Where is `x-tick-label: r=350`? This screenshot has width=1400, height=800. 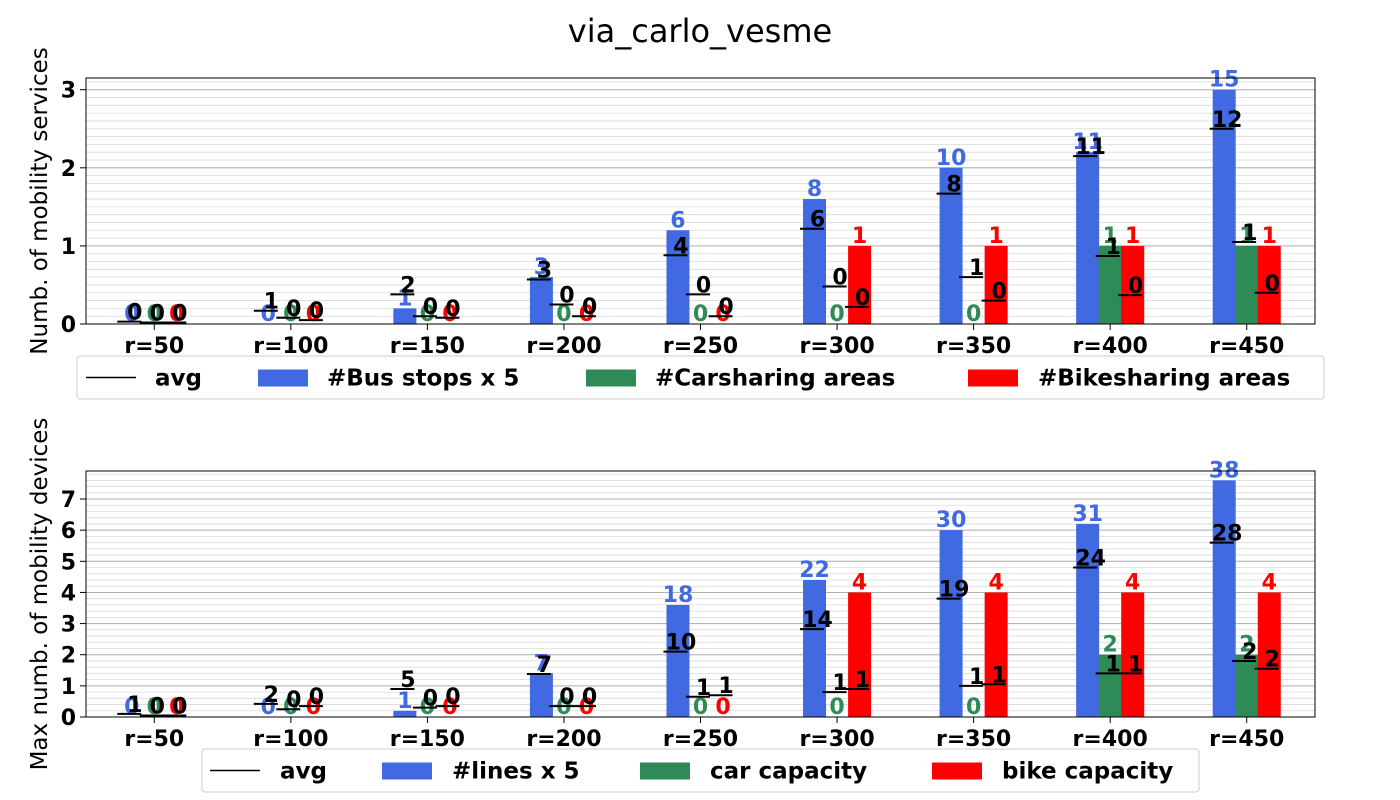
x-tick-label: r=350 is located at coordinates (973, 739).